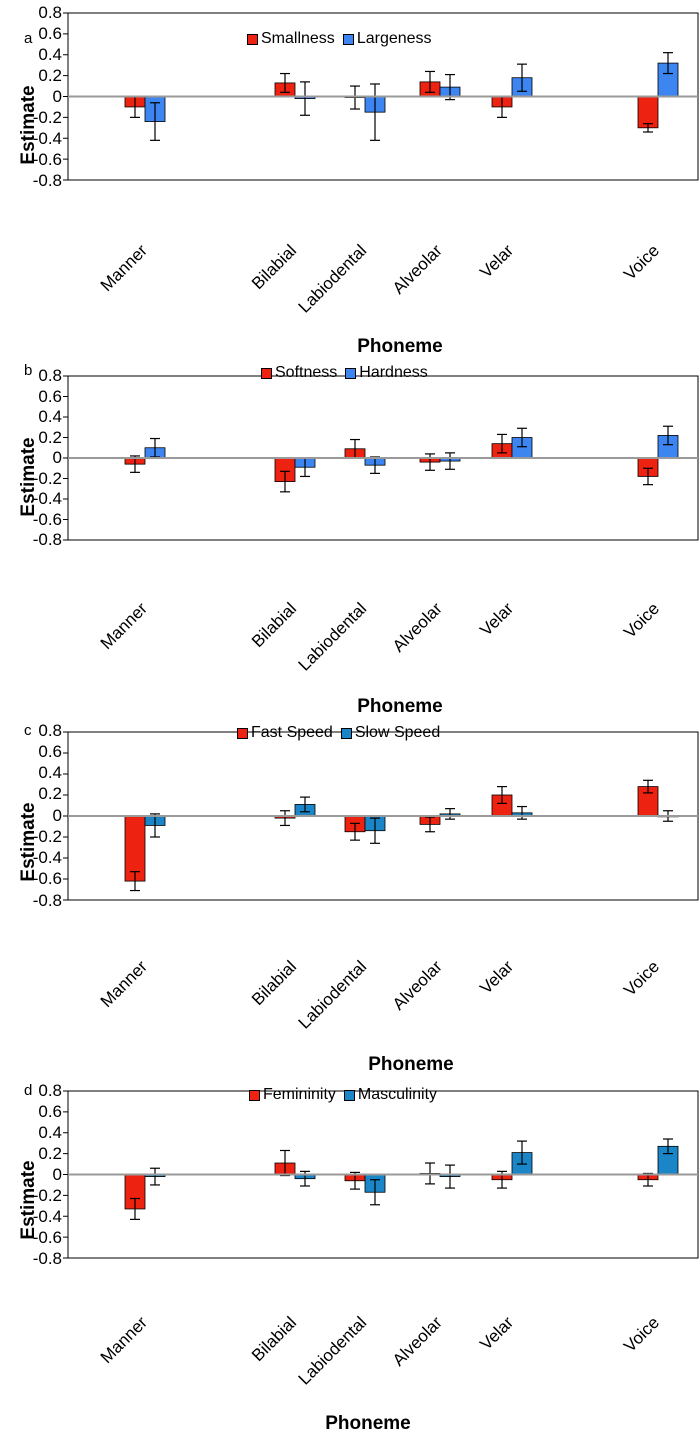 The width and height of the screenshot is (699, 1437). What do you see at coordinates (299, 1094) in the screenshot?
I see `legend-label-1: Femininity` at bounding box center [299, 1094].